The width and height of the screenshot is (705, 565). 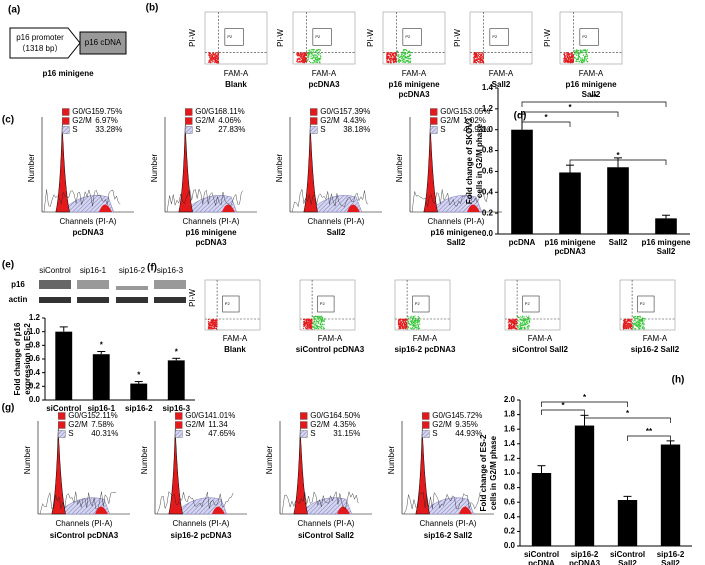 I want to click on legend-percent: 57.39%, so click(x=356, y=111).